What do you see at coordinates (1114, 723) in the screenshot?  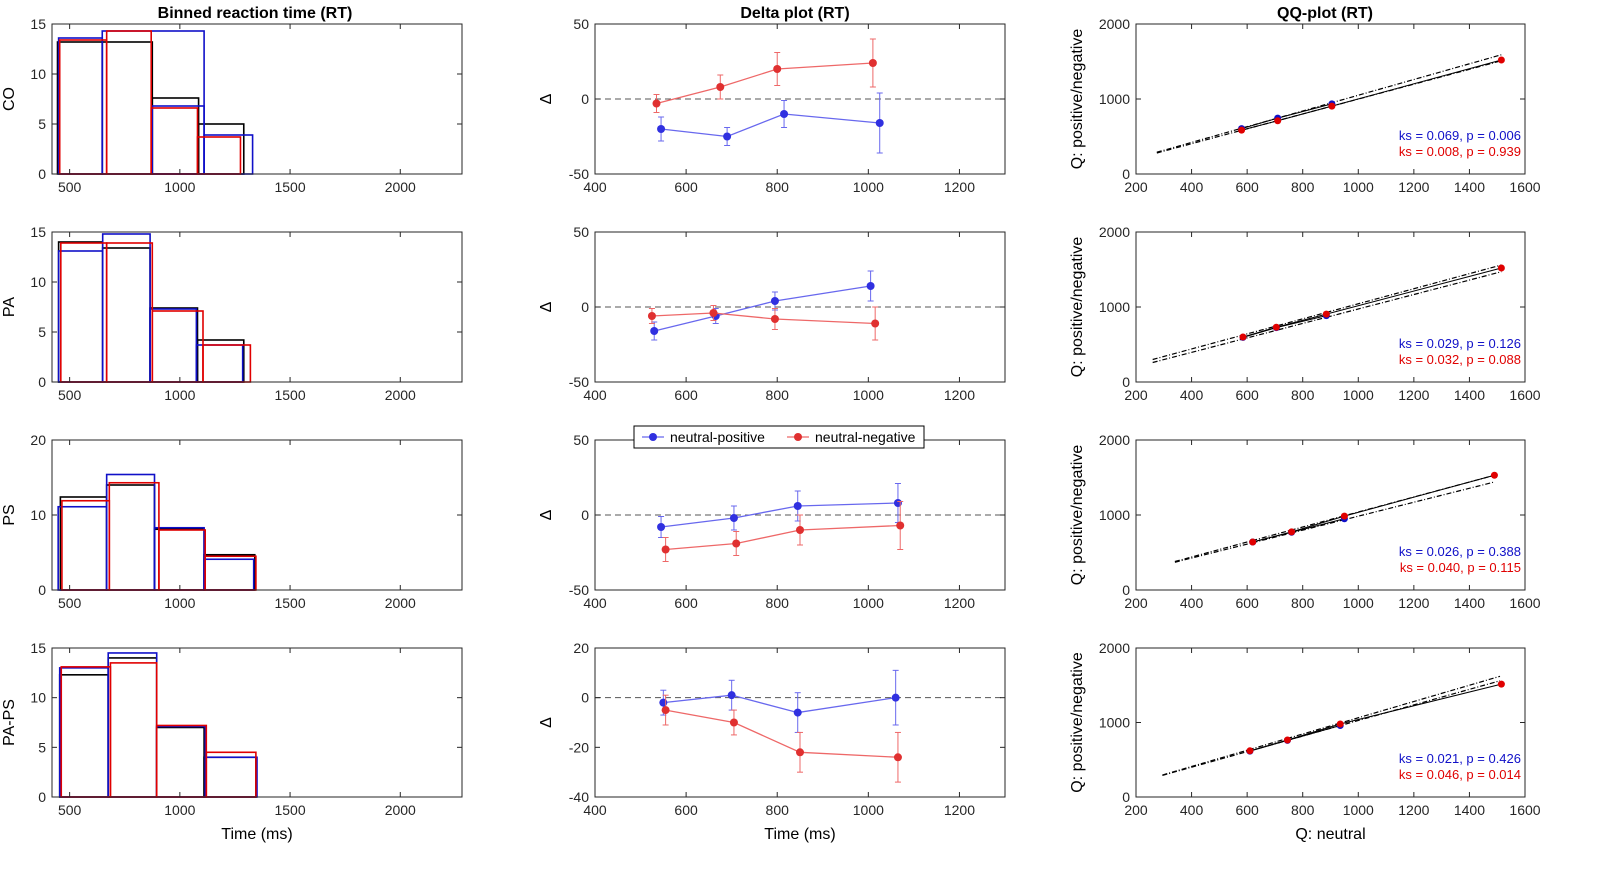 I see `y-tick-label: 1000` at bounding box center [1114, 723].